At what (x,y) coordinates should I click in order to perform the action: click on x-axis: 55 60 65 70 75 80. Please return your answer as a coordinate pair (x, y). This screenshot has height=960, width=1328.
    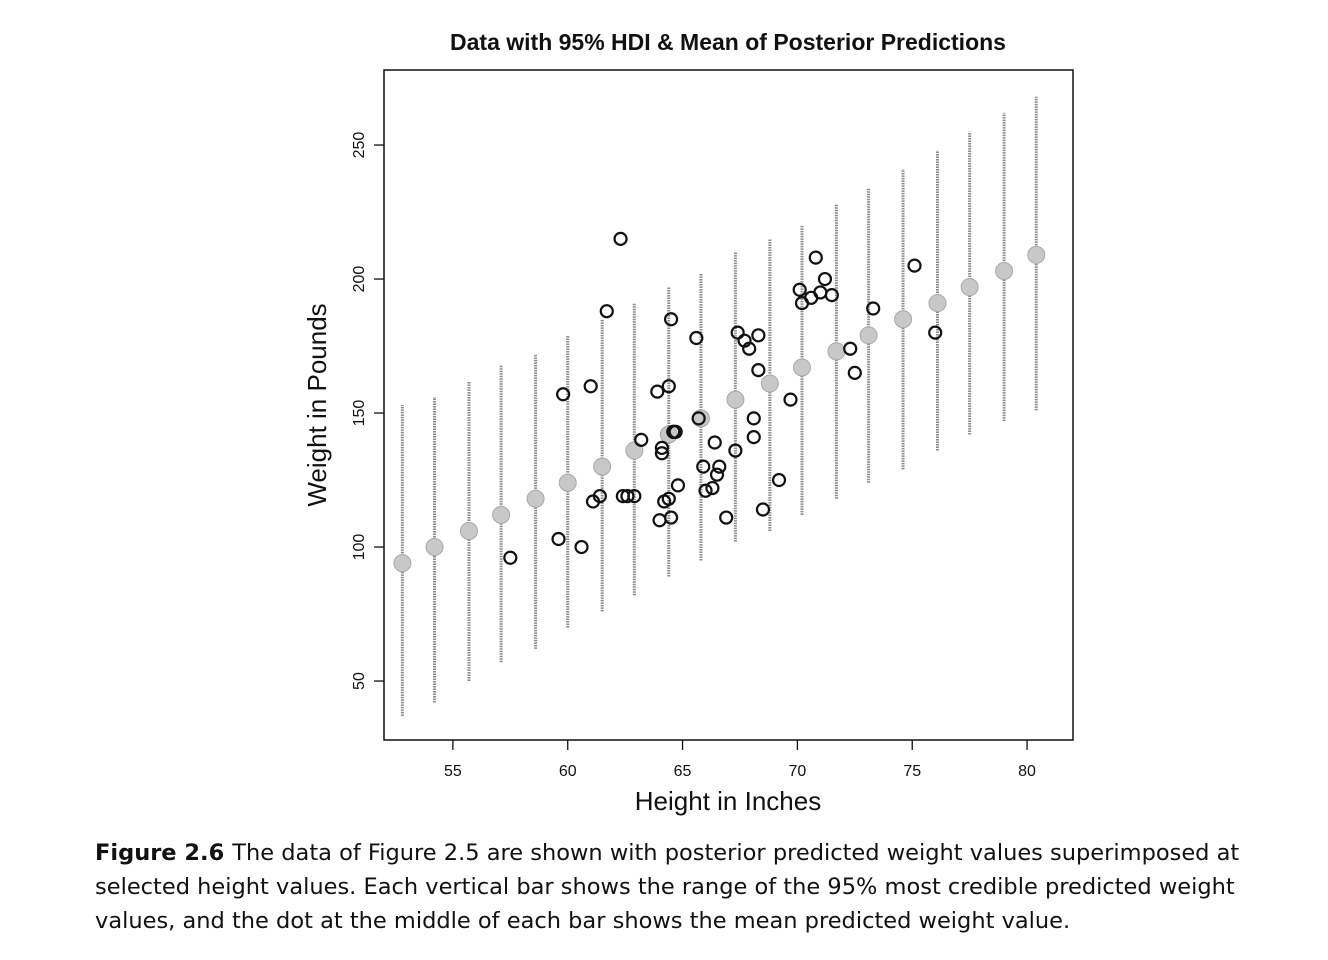
    Looking at the image, I should click on (740, 760).